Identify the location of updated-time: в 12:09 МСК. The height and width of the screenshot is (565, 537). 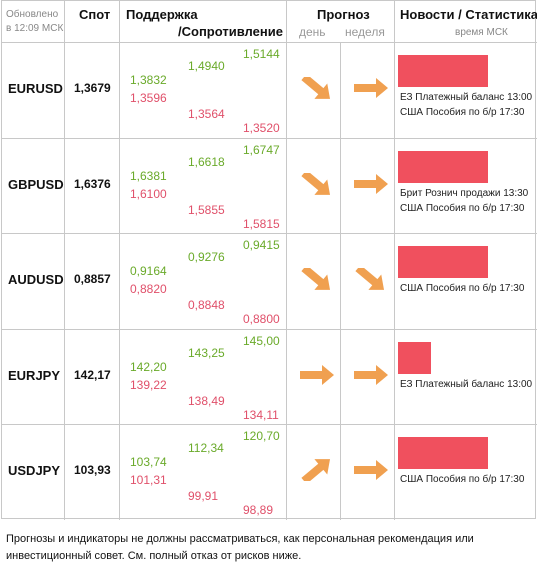
(35, 28).